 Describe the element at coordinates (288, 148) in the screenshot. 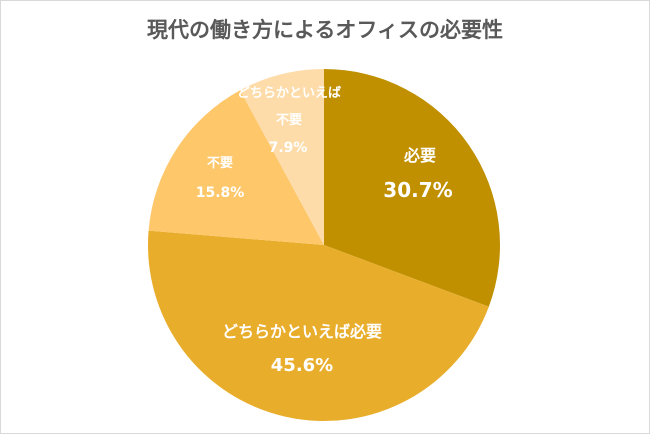

I see `slice-value-somewhat-unnecessary: 7.9%` at that location.